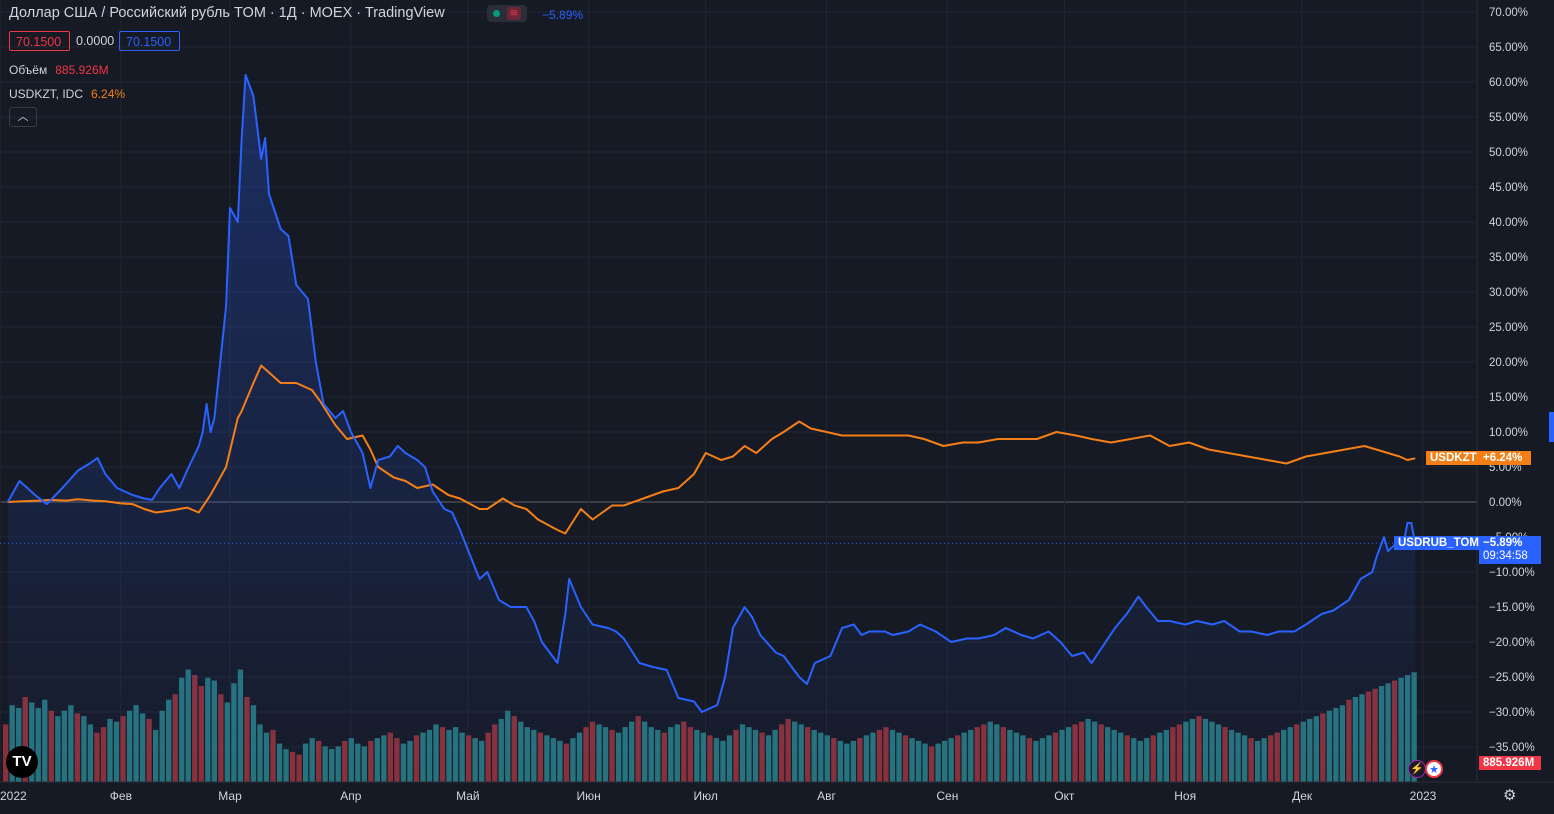 The width and height of the screenshot is (1554, 814). I want to click on lightning-event-icon: ⚡, so click(1417, 769).